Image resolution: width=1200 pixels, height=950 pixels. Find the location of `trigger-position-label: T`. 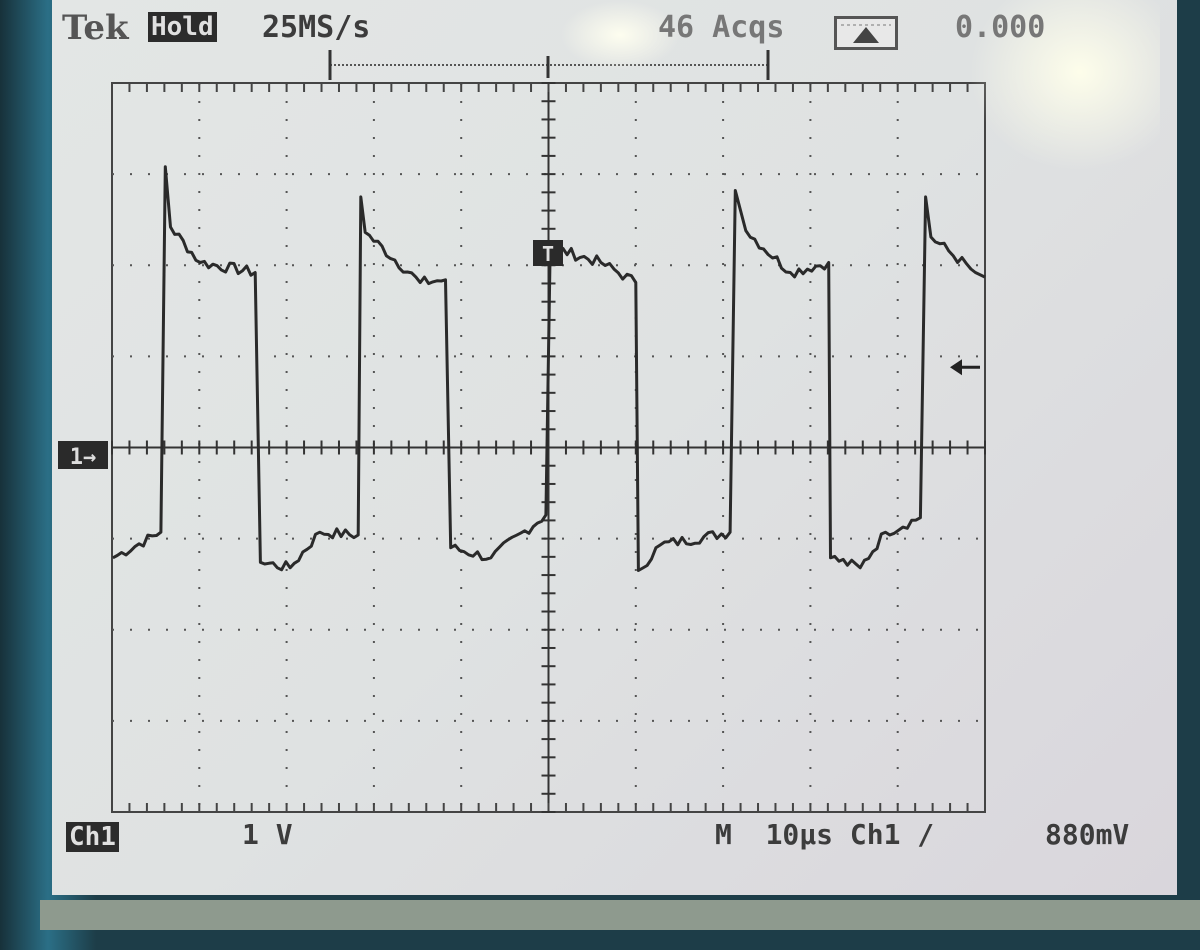

trigger-position-label: T is located at coordinates (548, 254).